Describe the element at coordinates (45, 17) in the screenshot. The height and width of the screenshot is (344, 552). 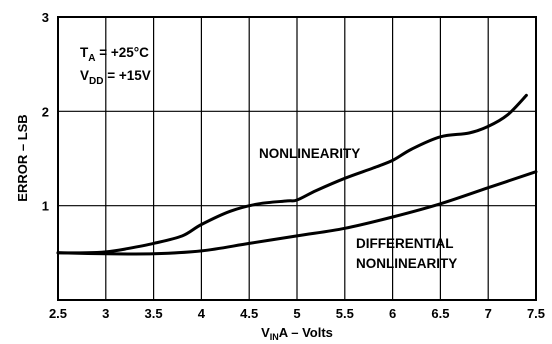
I see `y-tick-label: 3` at that location.